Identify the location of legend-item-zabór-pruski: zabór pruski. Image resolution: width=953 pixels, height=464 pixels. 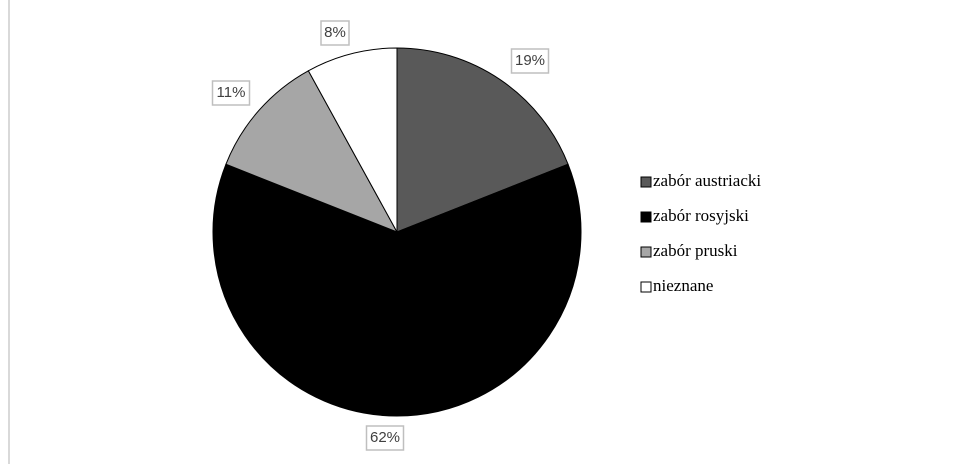
(689, 250).